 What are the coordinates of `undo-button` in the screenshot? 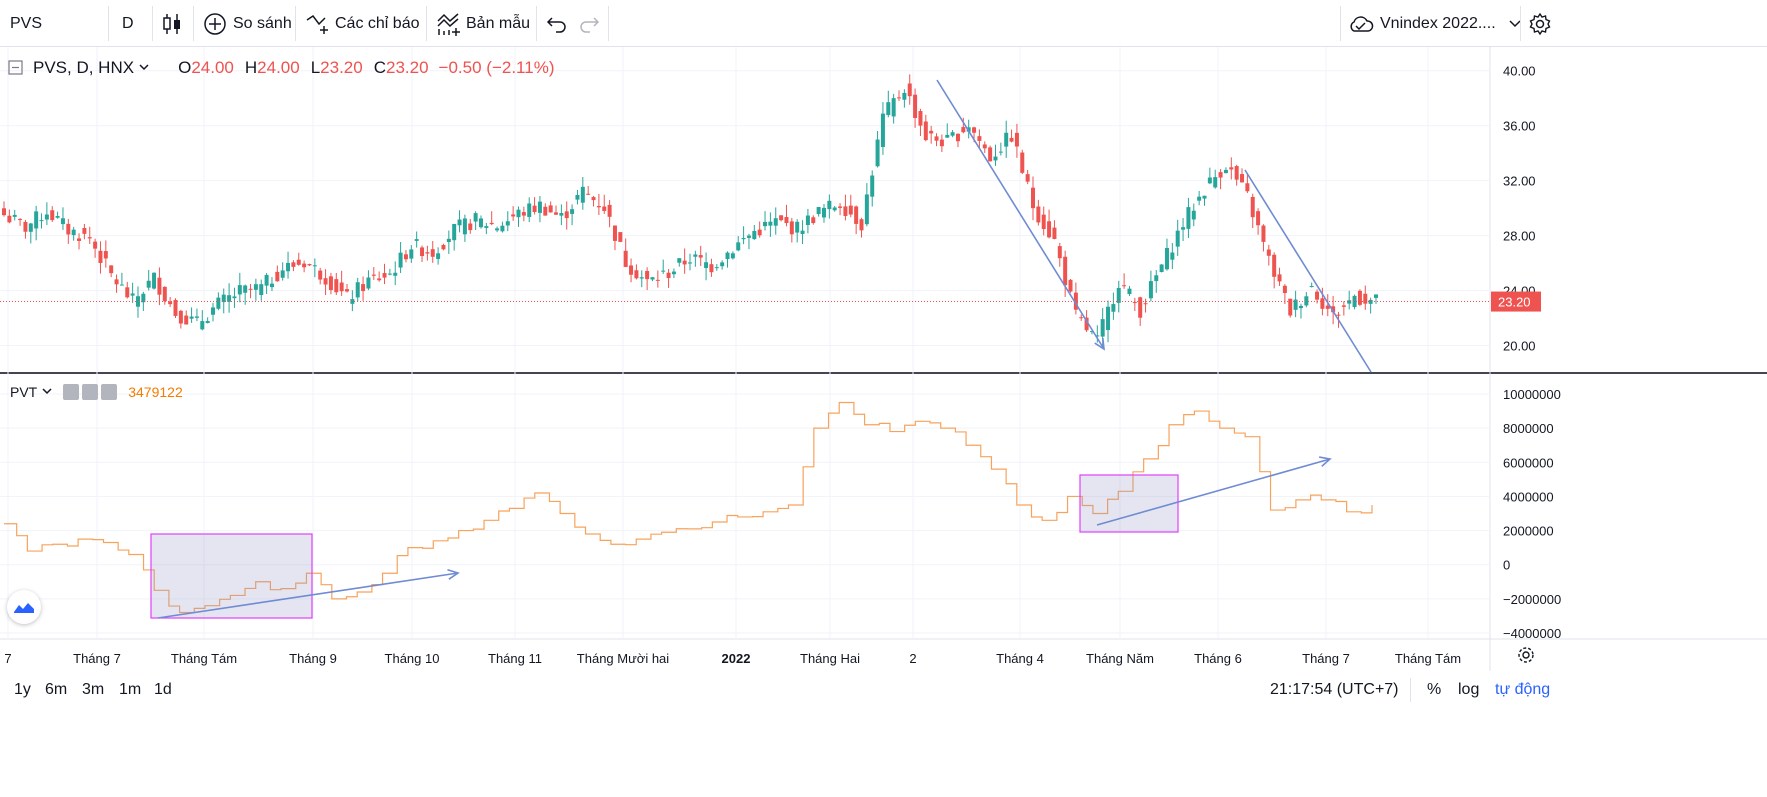 It's located at (557, 23).